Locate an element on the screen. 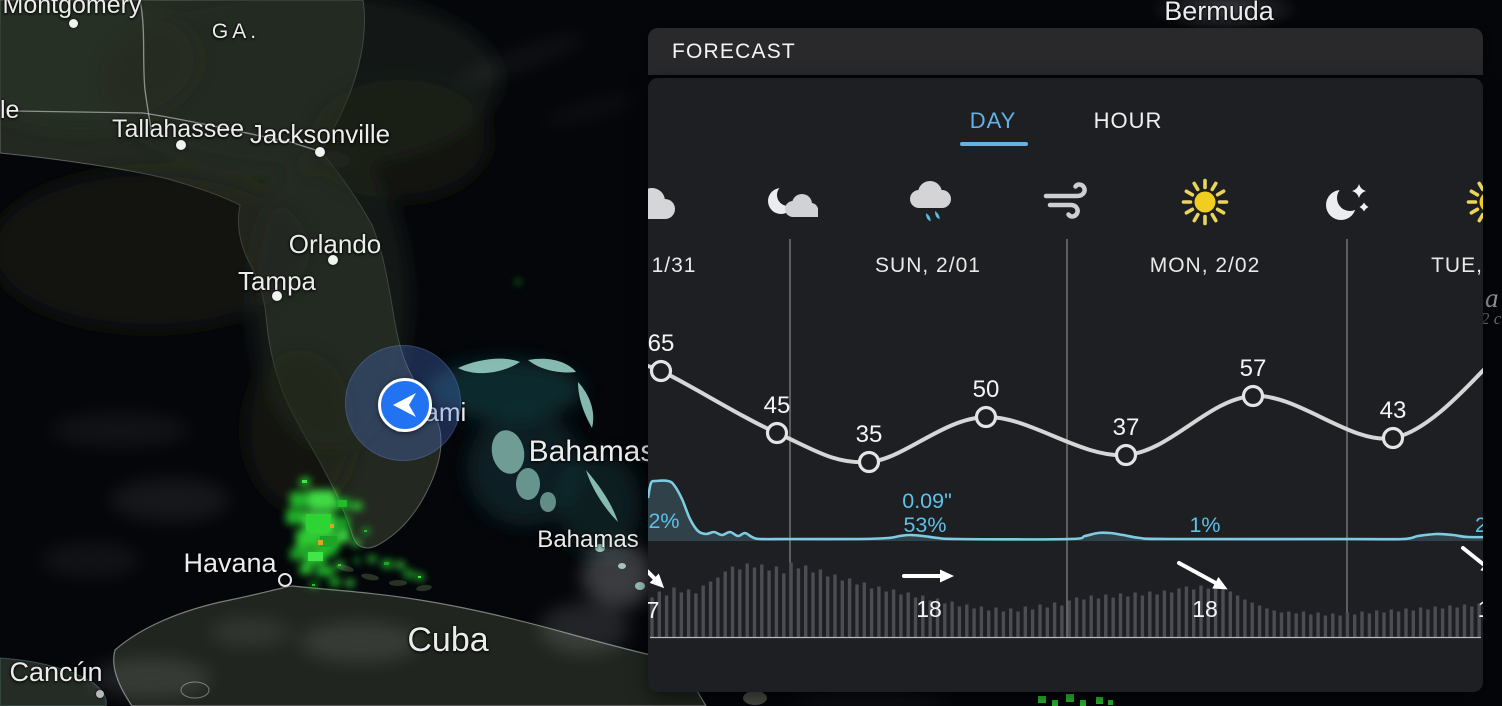  yucatan is located at coordinates (53, 681).